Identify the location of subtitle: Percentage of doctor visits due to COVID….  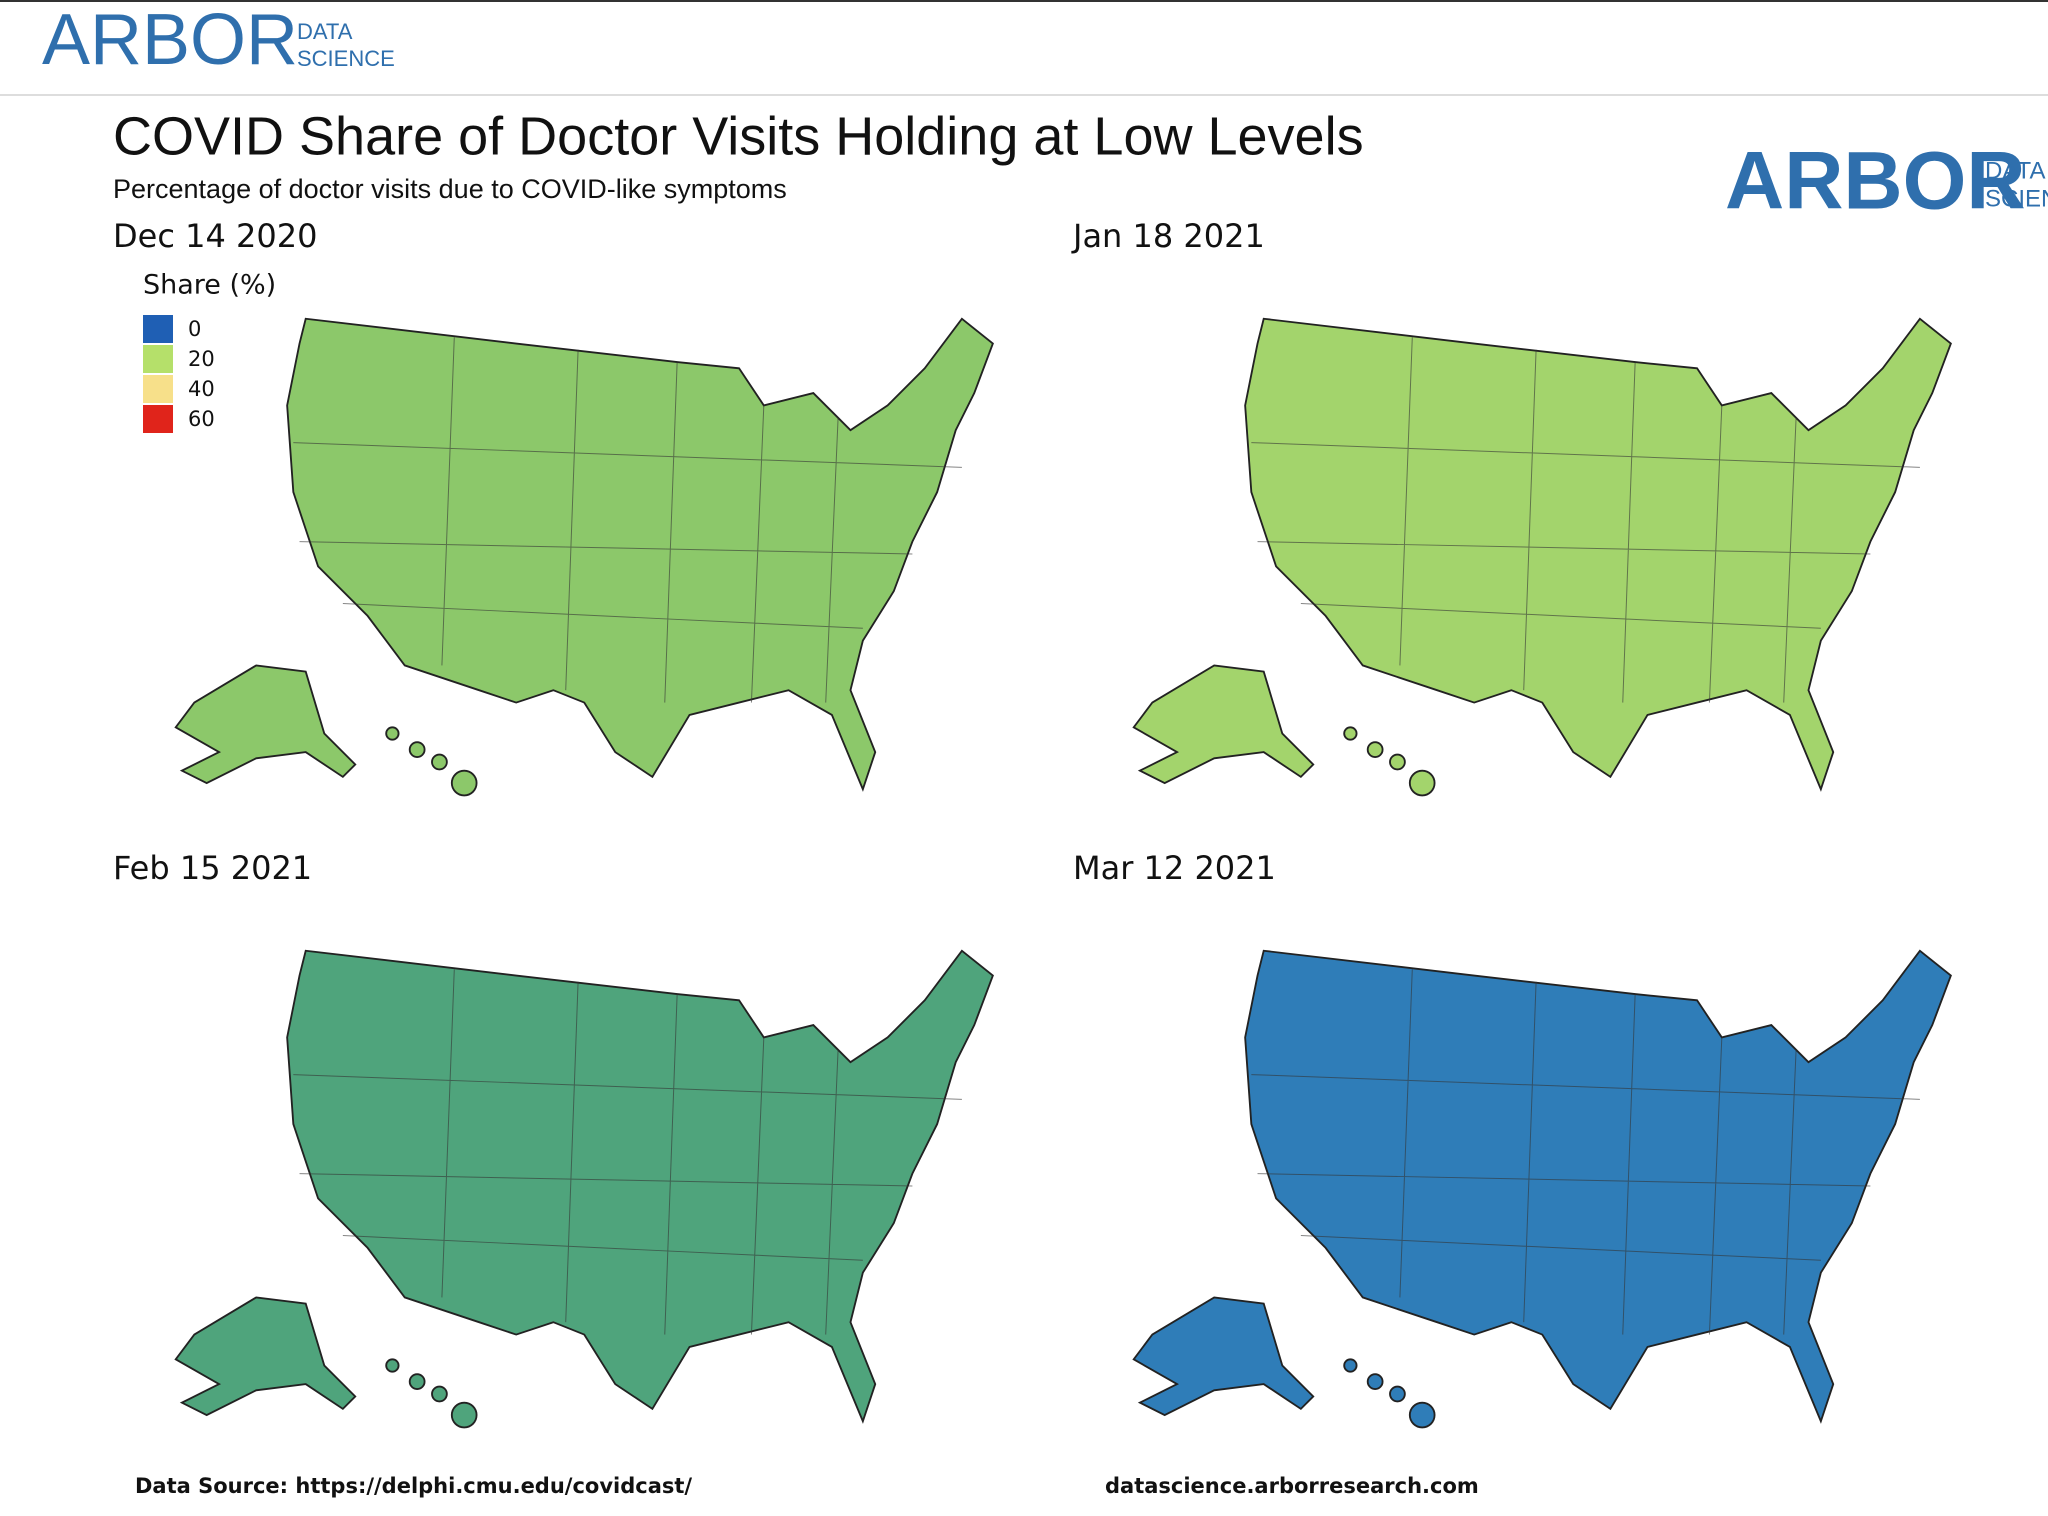
(450, 189).